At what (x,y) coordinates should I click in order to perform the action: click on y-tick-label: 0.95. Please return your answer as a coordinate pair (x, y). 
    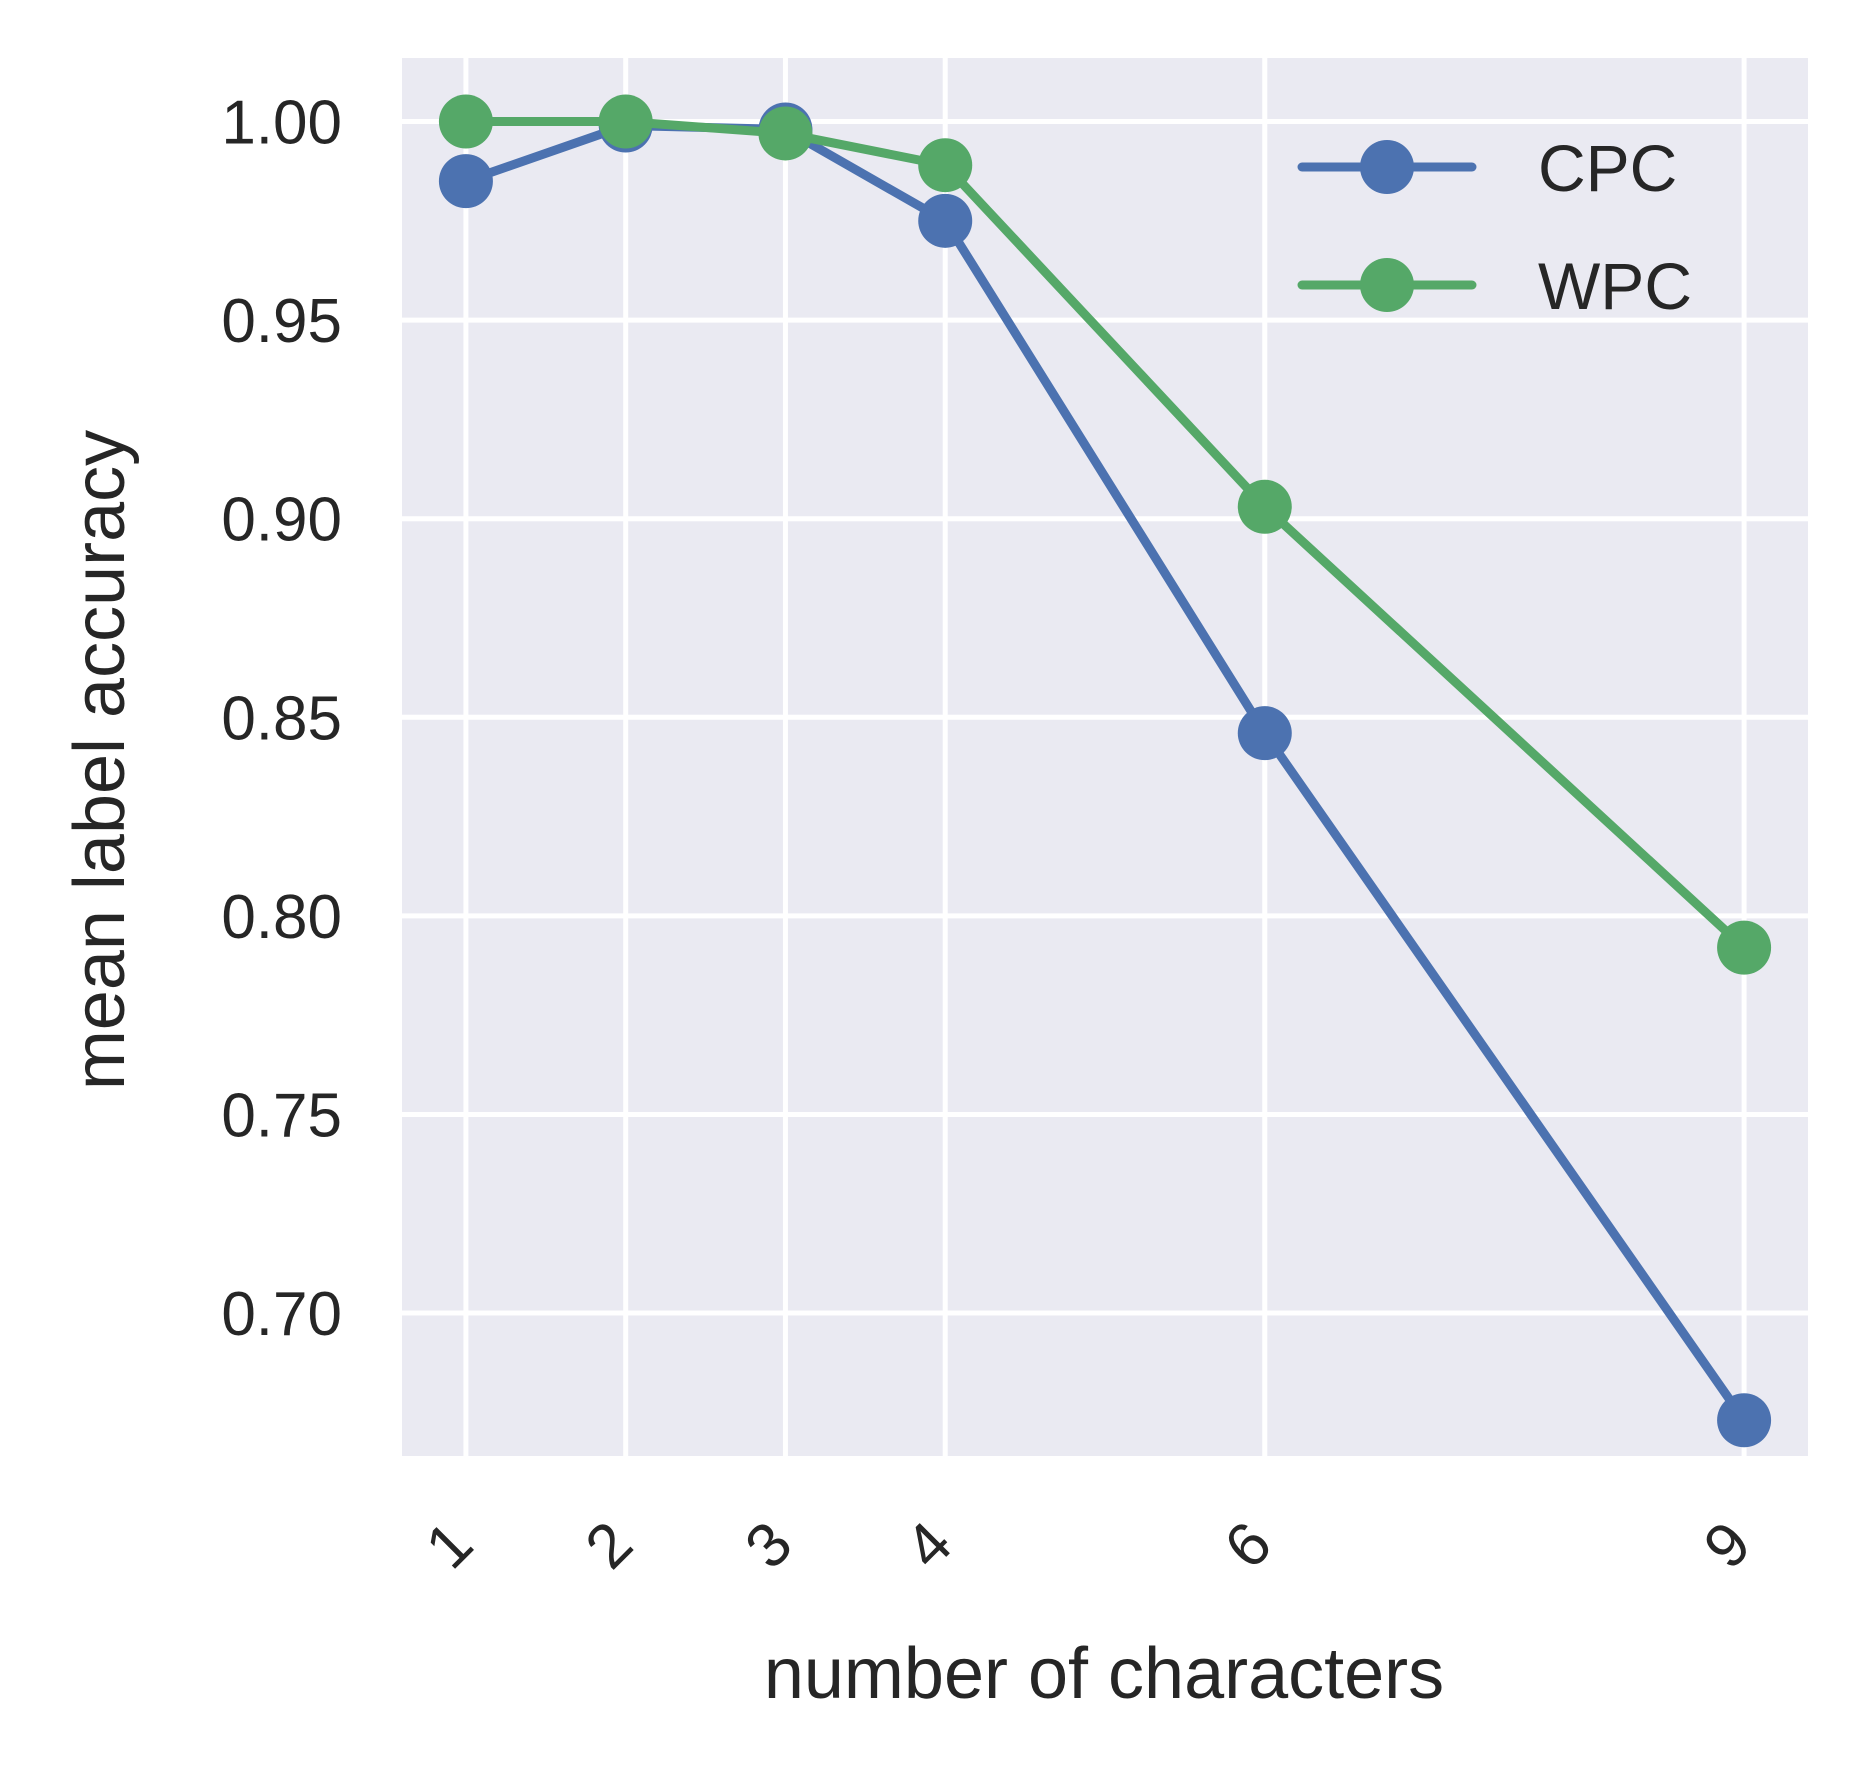
    Looking at the image, I should click on (281, 321).